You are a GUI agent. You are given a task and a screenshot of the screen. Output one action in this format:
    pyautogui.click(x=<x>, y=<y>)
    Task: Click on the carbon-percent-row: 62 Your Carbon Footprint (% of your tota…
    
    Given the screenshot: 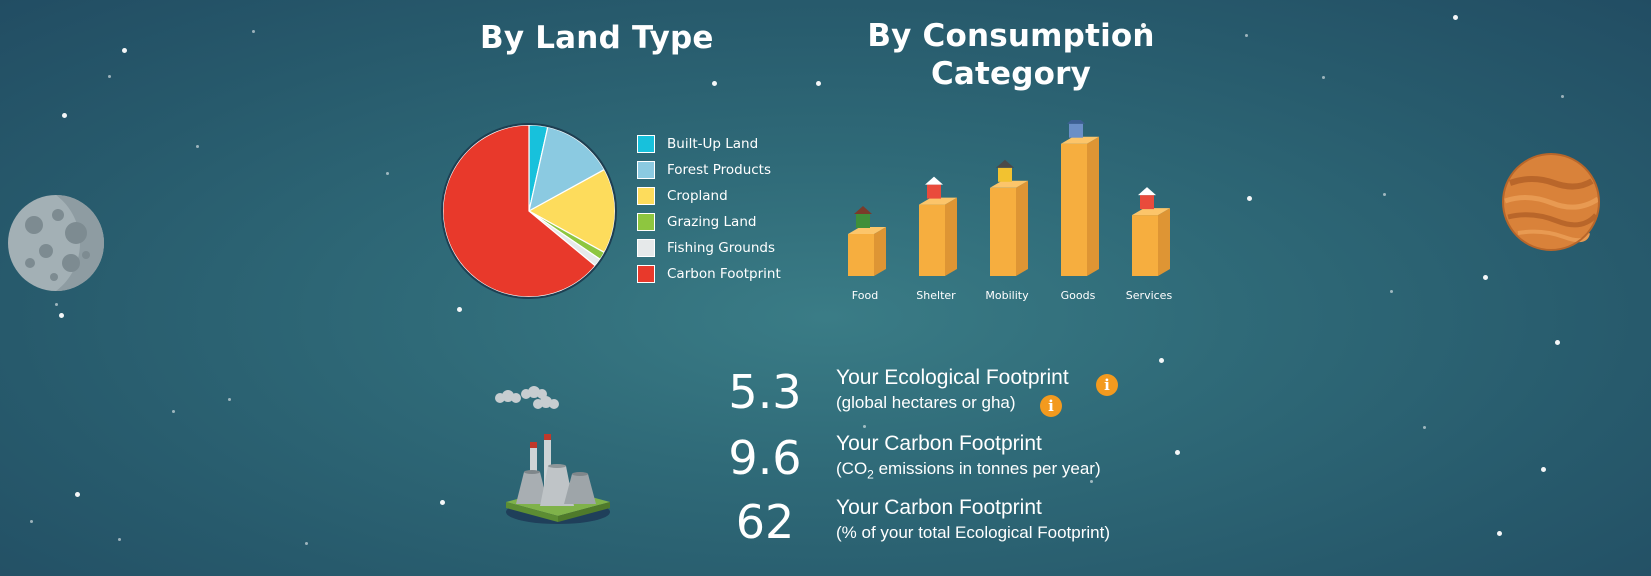 What is the action you would take?
    pyautogui.click(x=960, y=526)
    